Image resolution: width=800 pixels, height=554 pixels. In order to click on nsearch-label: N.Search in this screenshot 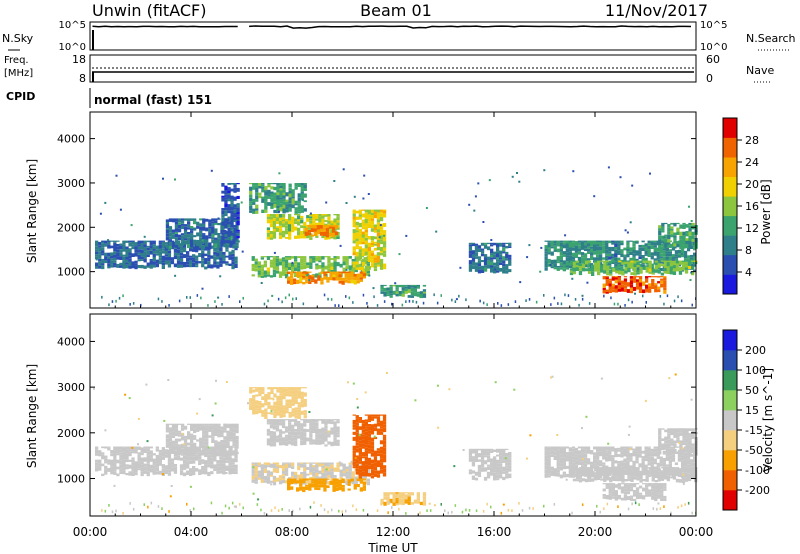, I will do `click(771, 38)`.